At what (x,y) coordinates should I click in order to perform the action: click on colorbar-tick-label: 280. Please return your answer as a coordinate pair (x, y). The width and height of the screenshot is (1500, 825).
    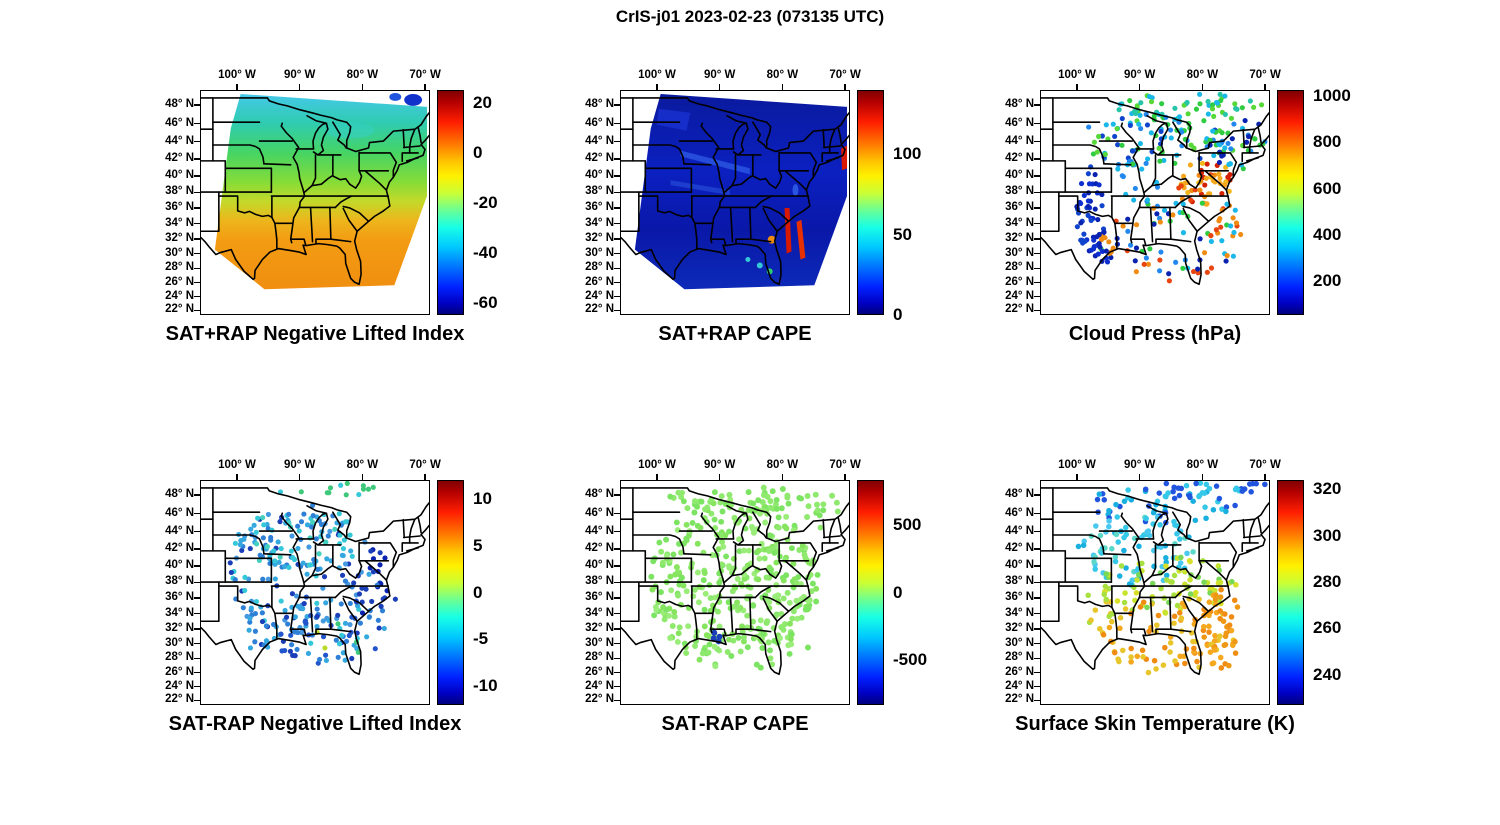
    Looking at the image, I should click on (1327, 582).